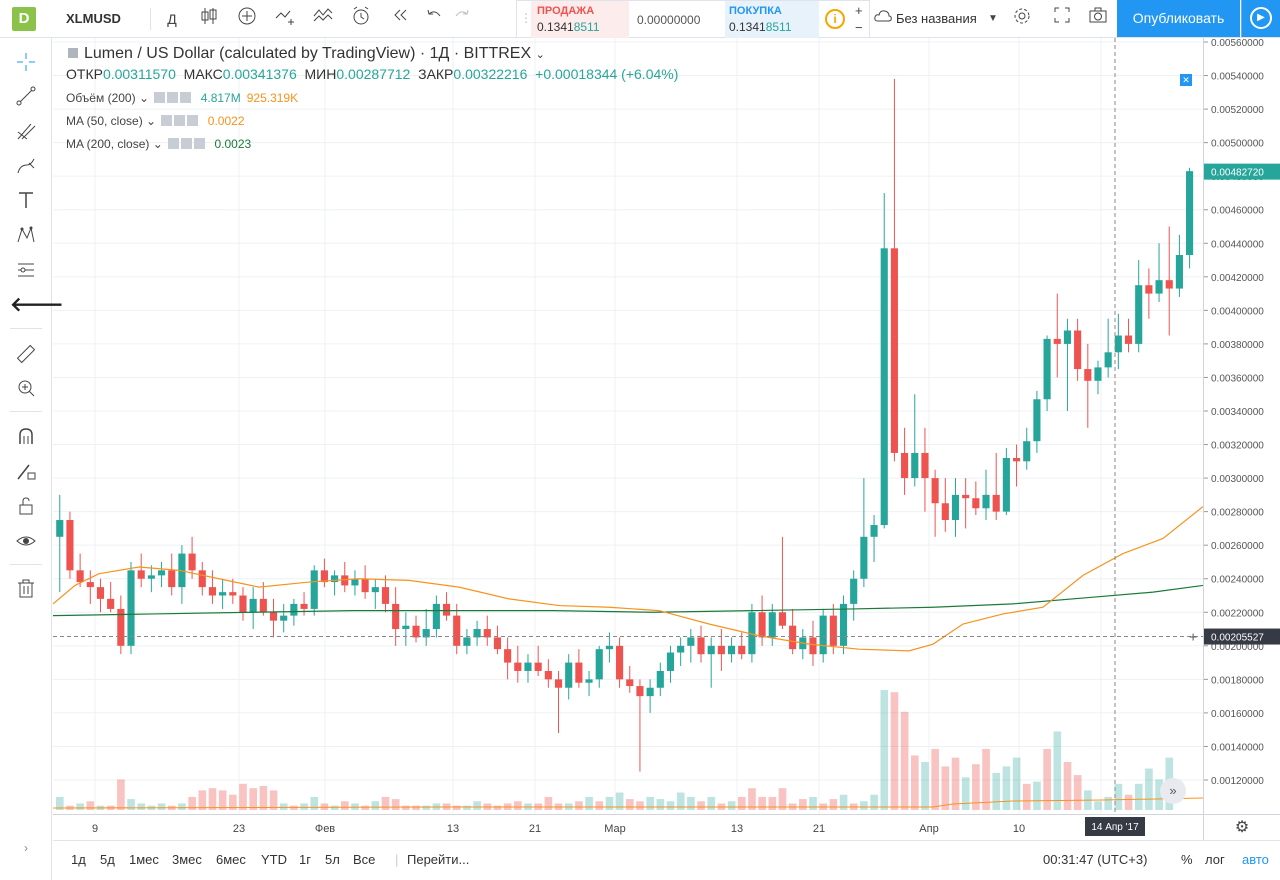 This screenshot has width=1280, height=880. What do you see at coordinates (187, 859) in the screenshot?
I see `range-3m: 3мес` at bounding box center [187, 859].